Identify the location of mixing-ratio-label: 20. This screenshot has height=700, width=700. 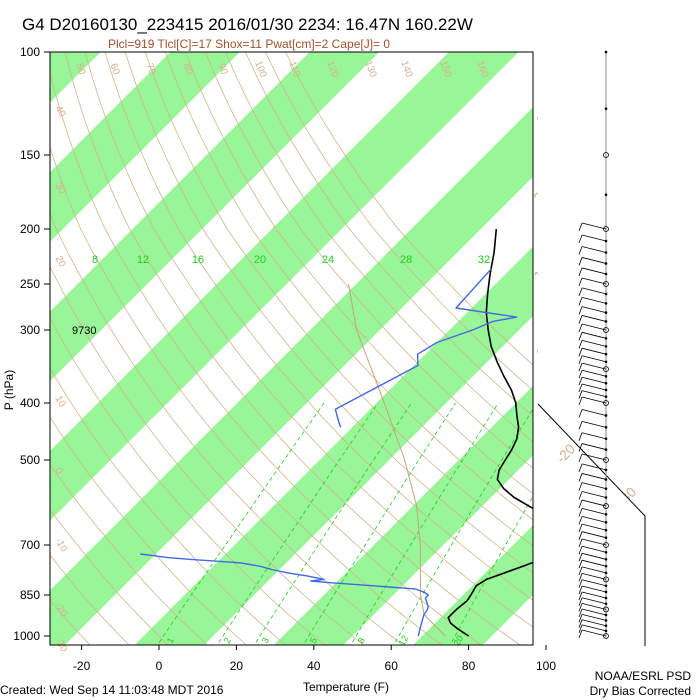
(260, 260).